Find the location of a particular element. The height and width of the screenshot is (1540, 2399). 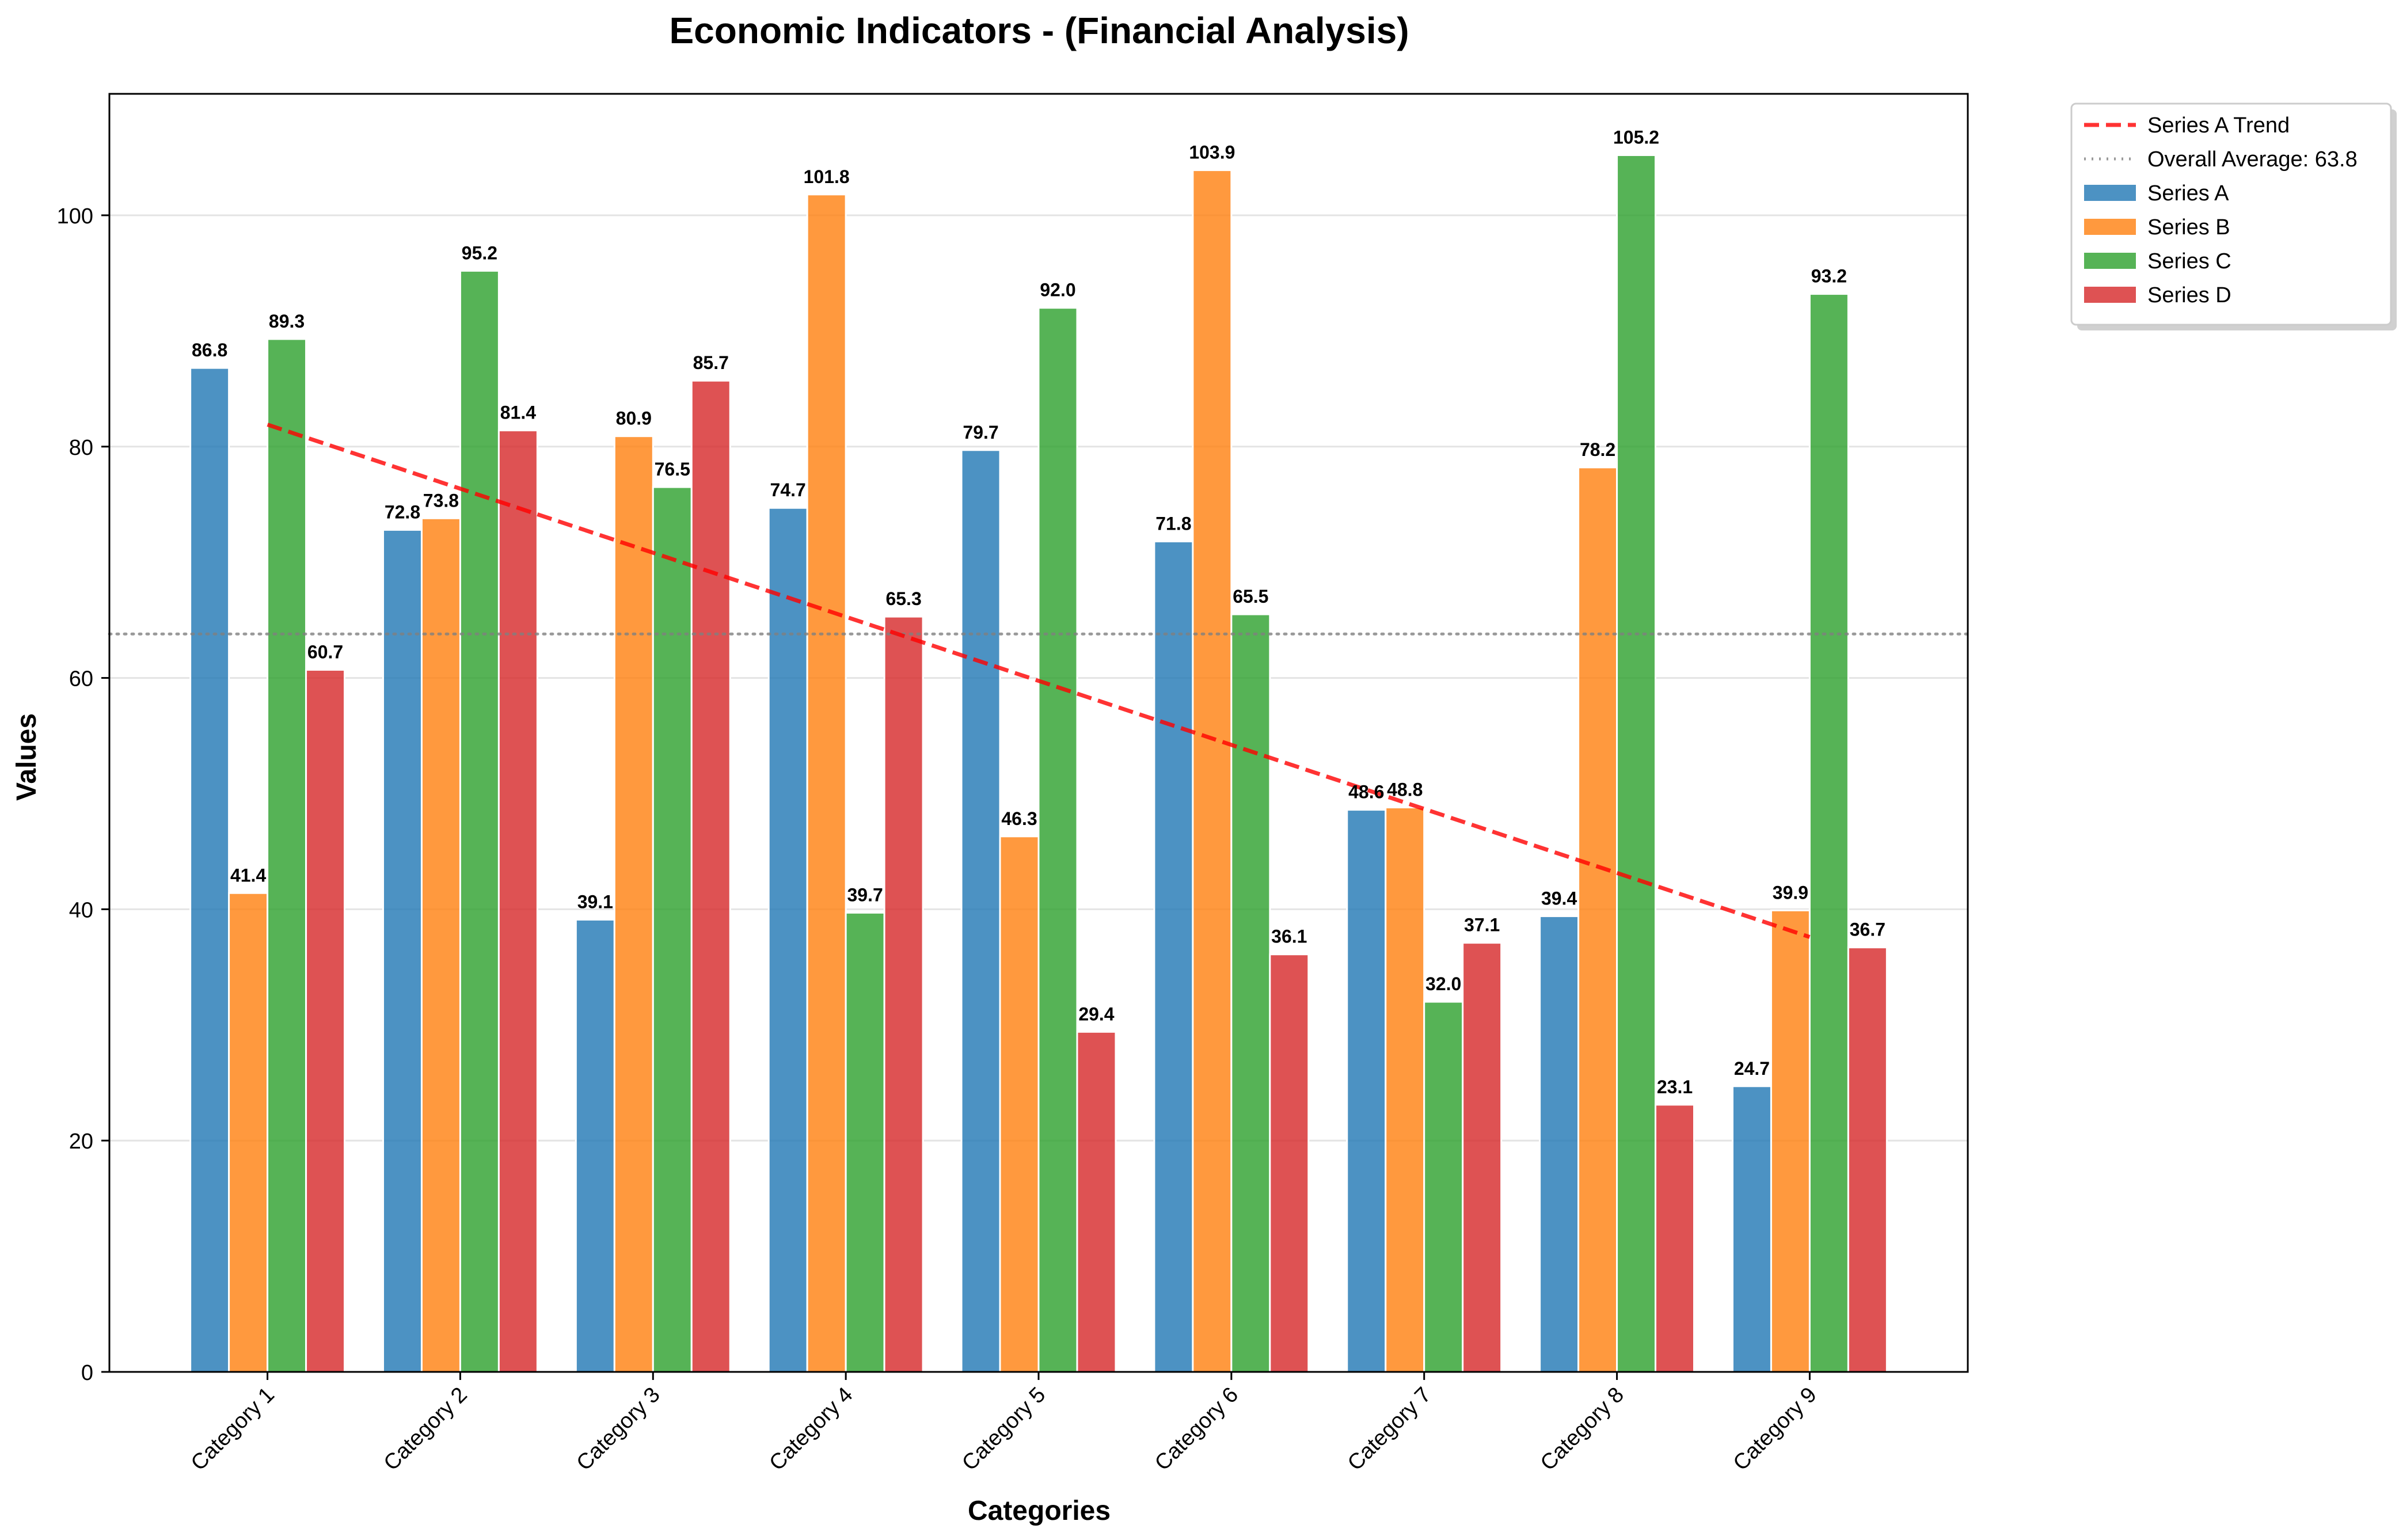

bar-value-label: 93.2 is located at coordinates (1829, 276).